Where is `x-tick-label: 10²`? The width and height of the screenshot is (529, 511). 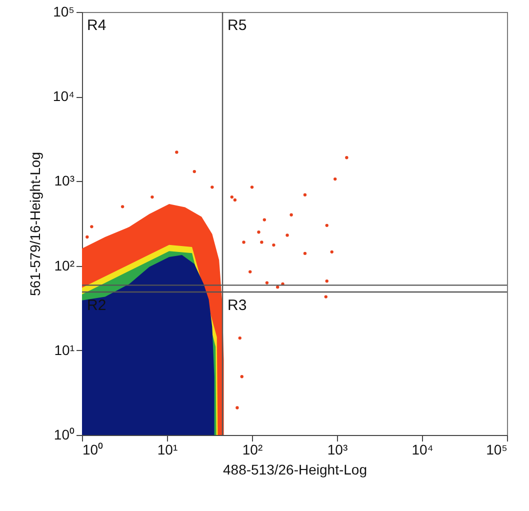
x-tick-label: 10² is located at coordinates (252, 450).